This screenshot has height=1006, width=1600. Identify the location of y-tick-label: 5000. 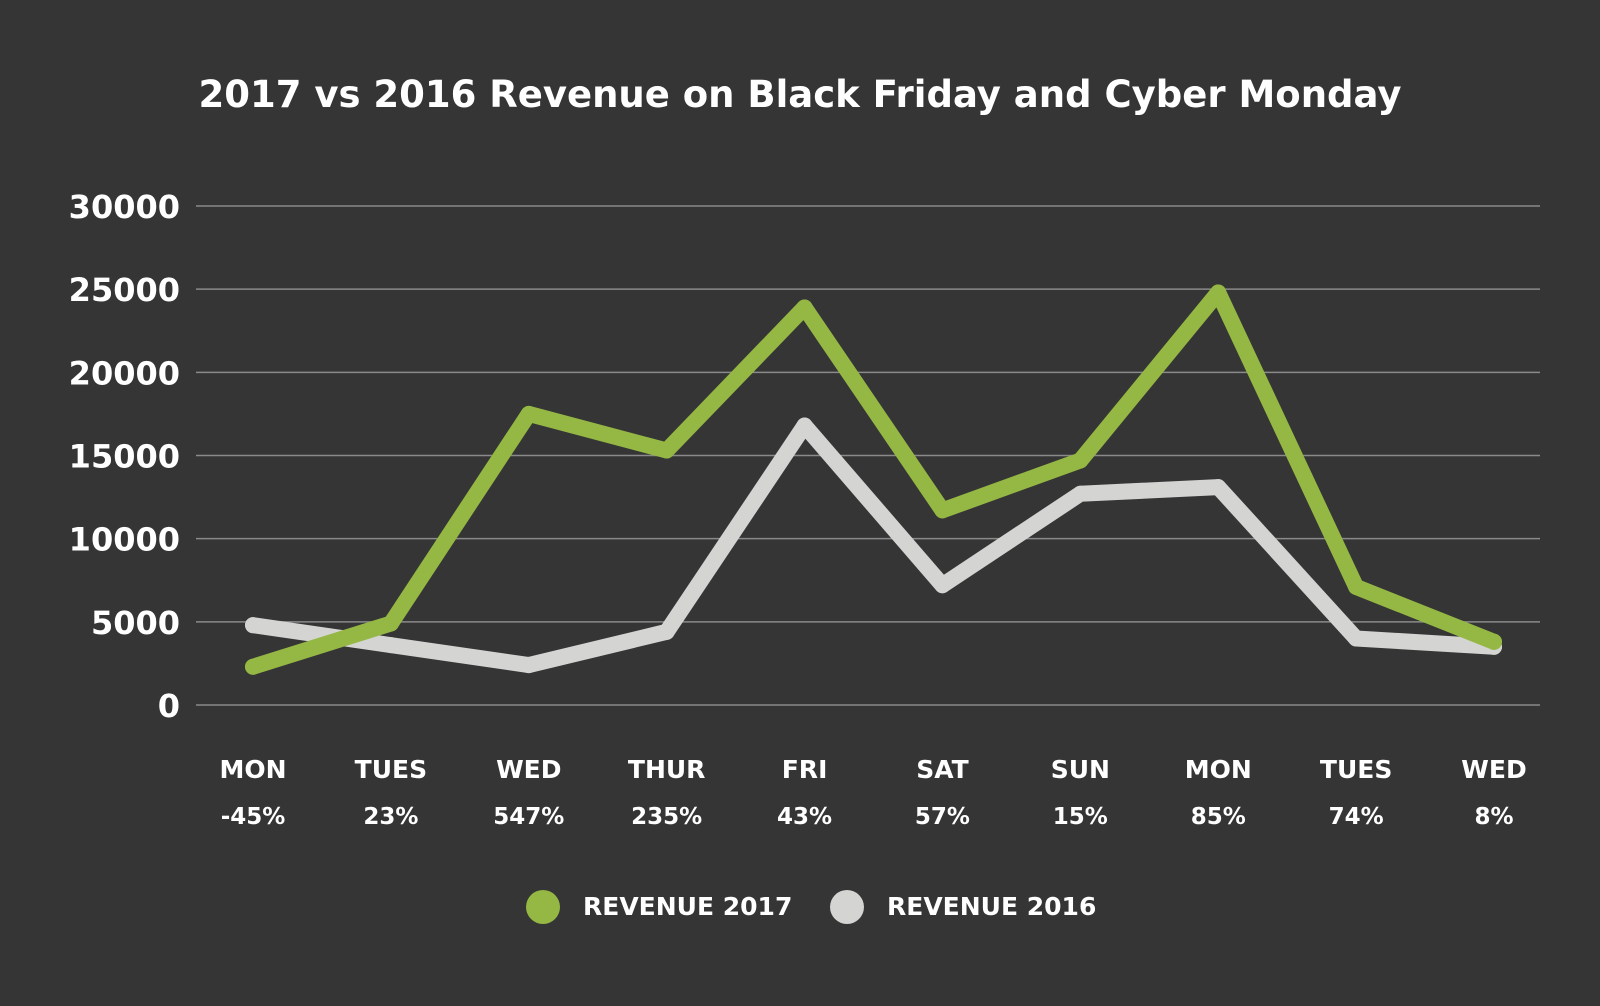
(135, 623).